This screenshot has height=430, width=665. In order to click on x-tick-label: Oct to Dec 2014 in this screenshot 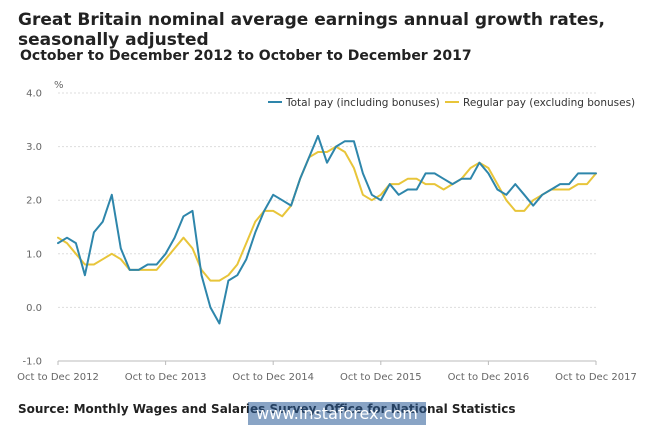, I will do `click(273, 377)`.